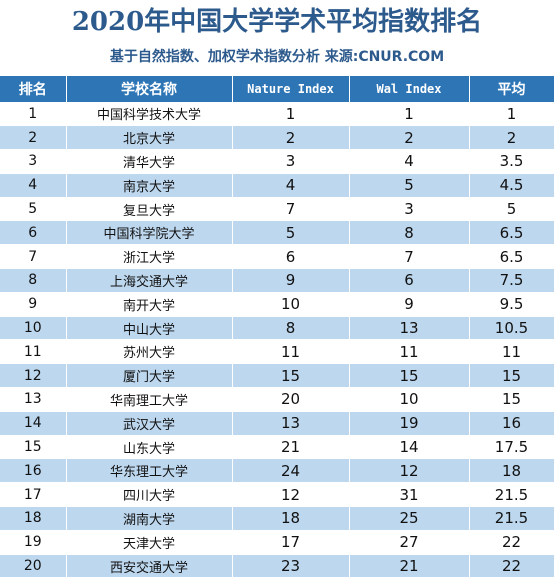  What do you see at coordinates (149, 280) in the screenshot?
I see `school-cell: 上海交通大学` at bounding box center [149, 280].